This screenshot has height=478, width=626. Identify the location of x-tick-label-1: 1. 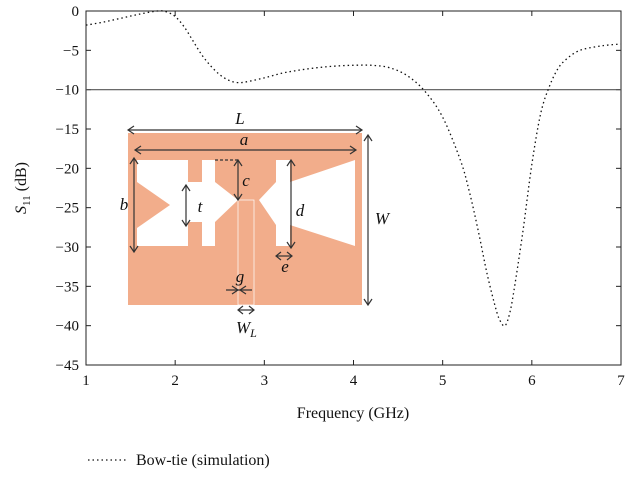
(86, 381).